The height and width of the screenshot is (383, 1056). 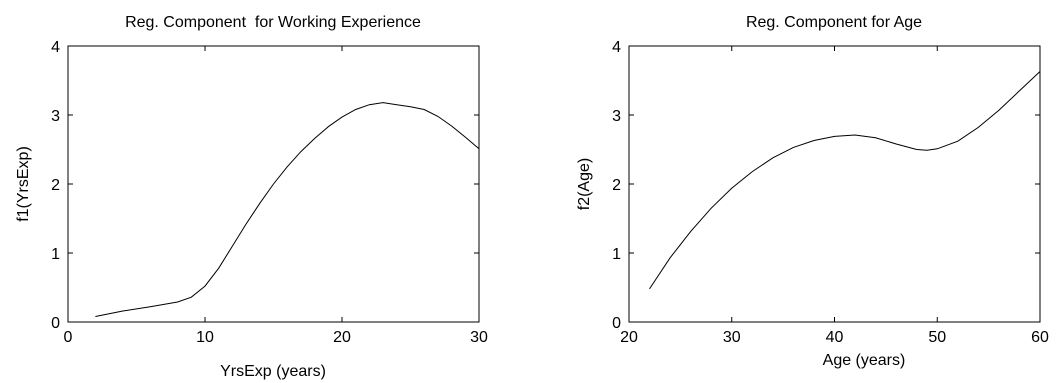 What do you see at coordinates (937, 337) in the screenshot?
I see `x-tick-label: 50` at bounding box center [937, 337].